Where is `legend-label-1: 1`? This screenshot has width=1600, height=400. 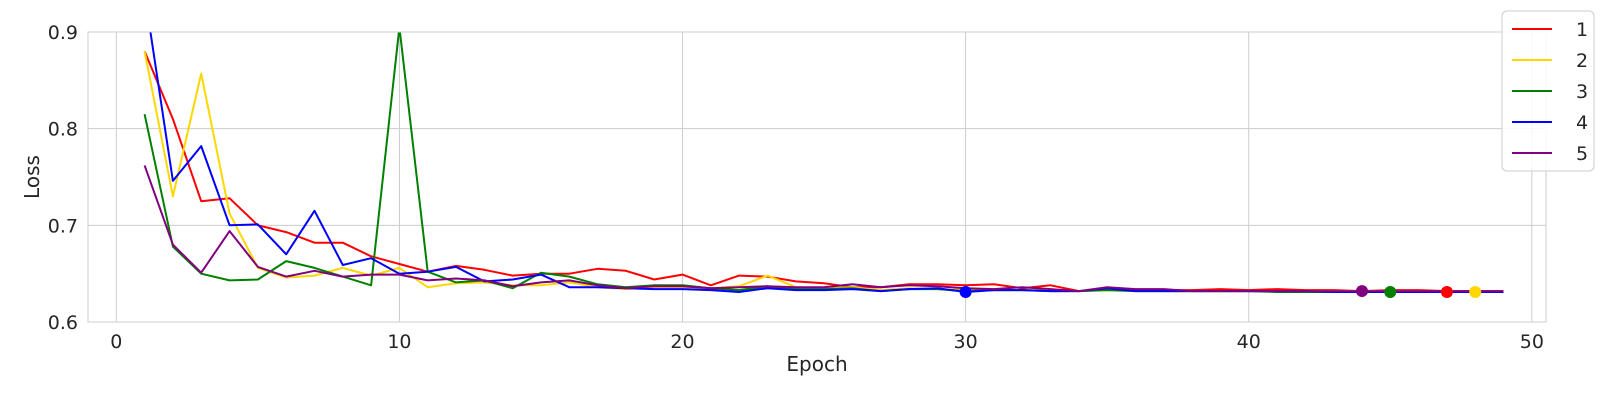 legend-label-1: 1 is located at coordinates (1582, 30).